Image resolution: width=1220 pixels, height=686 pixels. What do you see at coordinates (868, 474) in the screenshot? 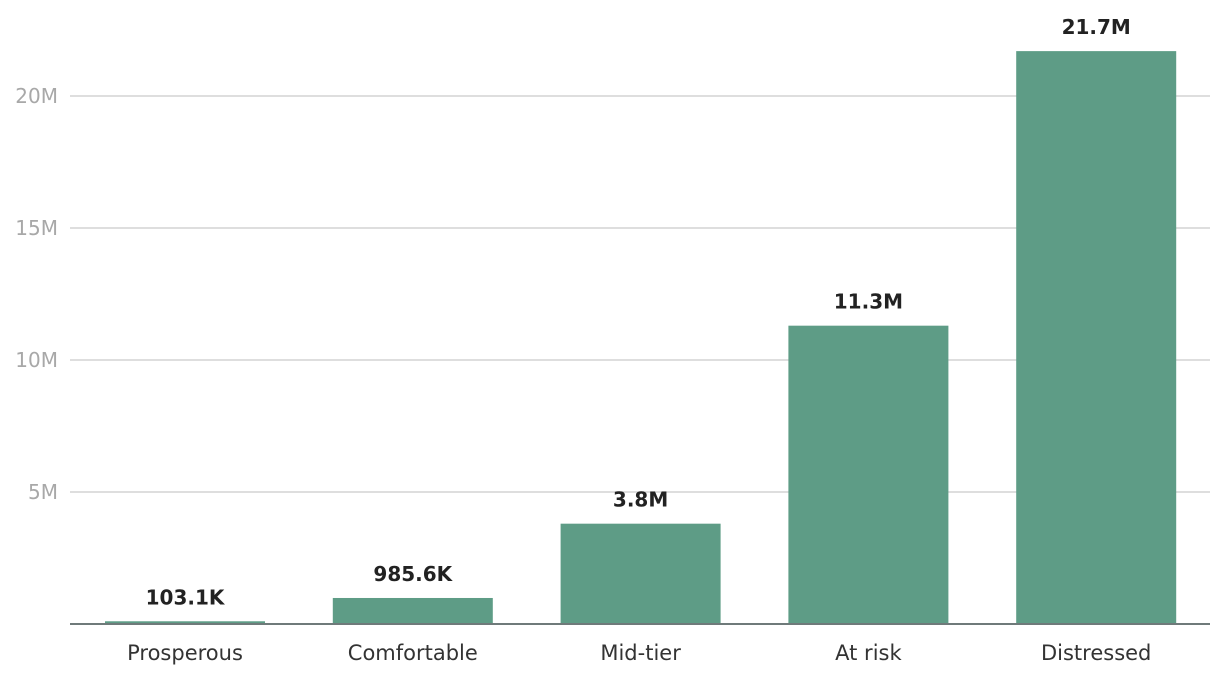
I see `bar-at-risk` at bounding box center [868, 474].